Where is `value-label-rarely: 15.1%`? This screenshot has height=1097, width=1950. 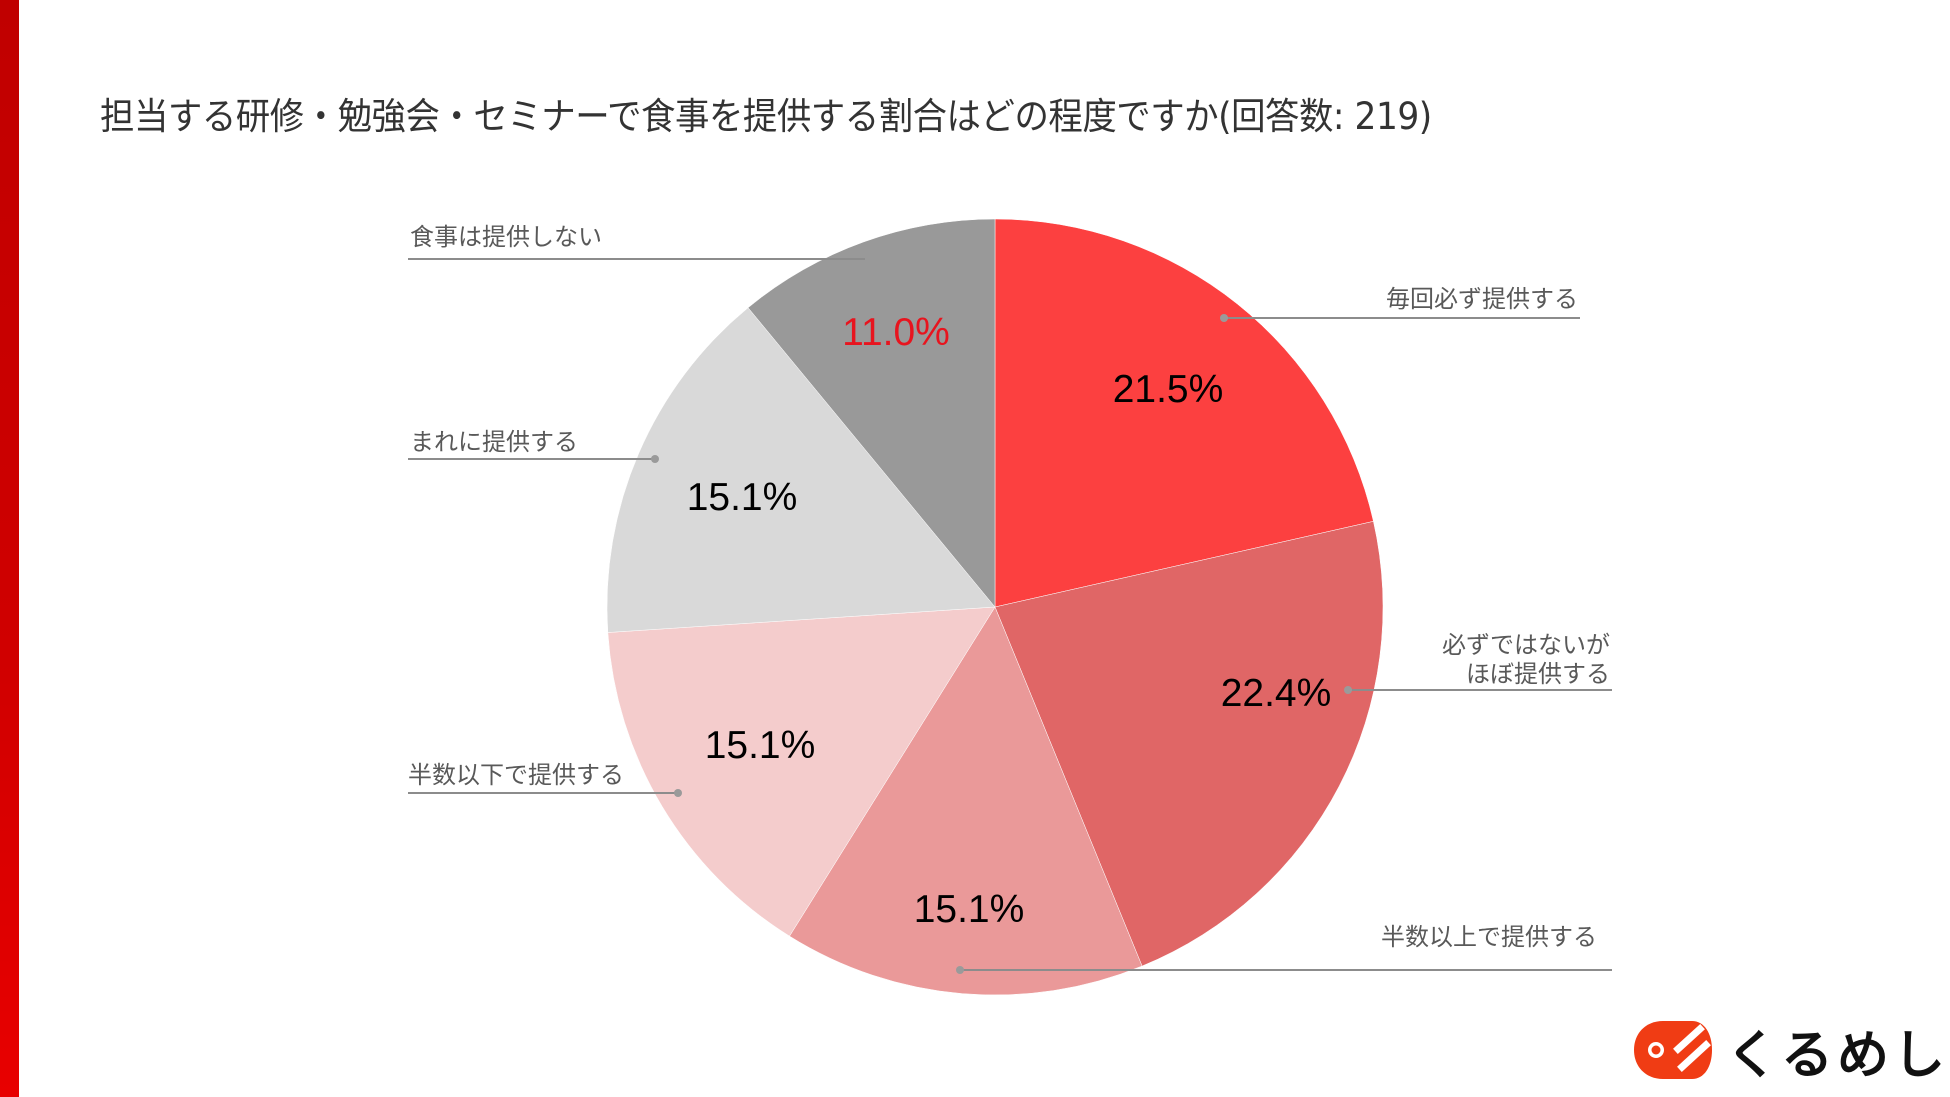 value-label-rarely: 15.1% is located at coordinates (742, 497).